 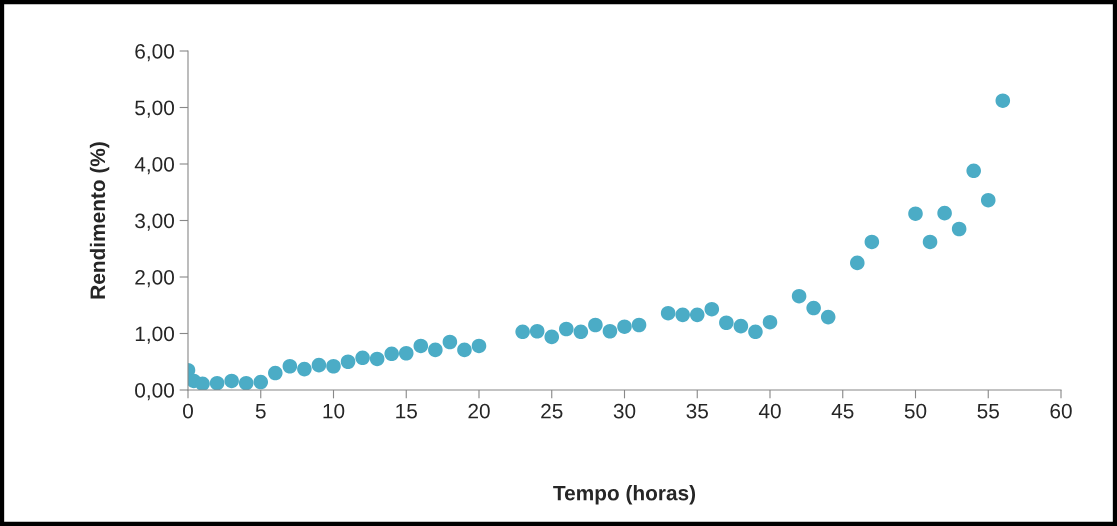 What do you see at coordinates (188, 411) in the screenshot?
I see `x-tick-label: 0` at bounding box center [188, 411].